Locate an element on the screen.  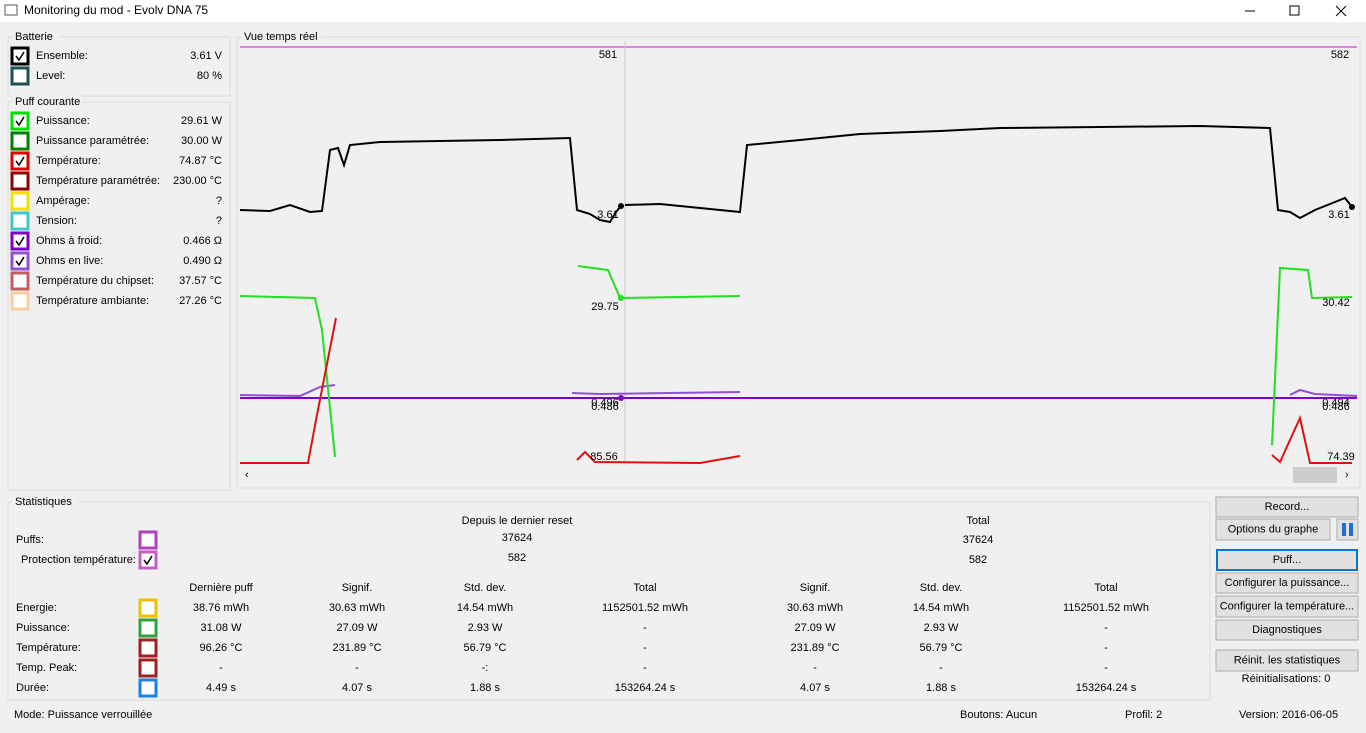
cell: 30.63 mWh is located at coordinates (815, 608).